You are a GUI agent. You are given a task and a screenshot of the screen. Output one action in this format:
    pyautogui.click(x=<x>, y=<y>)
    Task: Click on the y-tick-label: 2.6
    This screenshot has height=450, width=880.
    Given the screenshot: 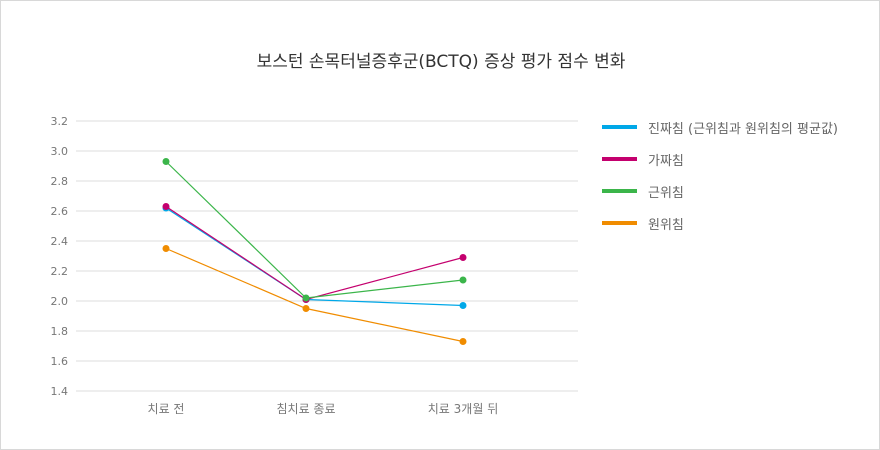 What is the action you would take?
    pyautogui.click(x=60, y=211)
    